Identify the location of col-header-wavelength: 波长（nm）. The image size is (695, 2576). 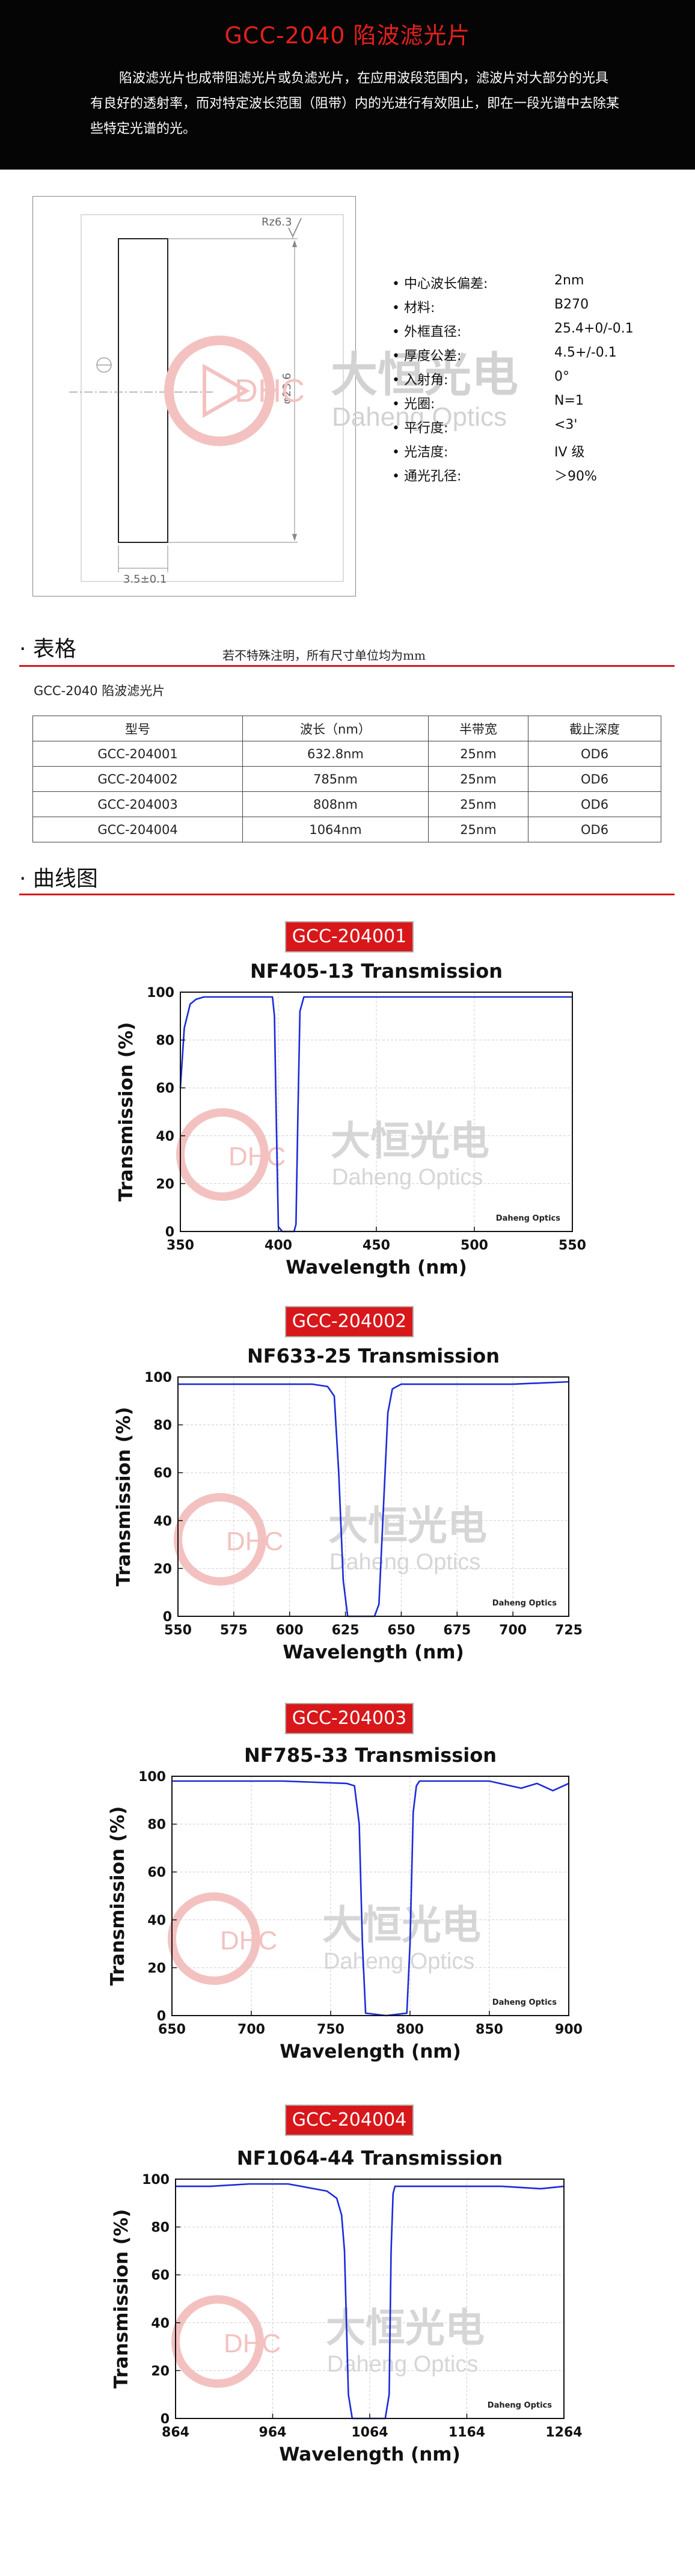
(336, 728).